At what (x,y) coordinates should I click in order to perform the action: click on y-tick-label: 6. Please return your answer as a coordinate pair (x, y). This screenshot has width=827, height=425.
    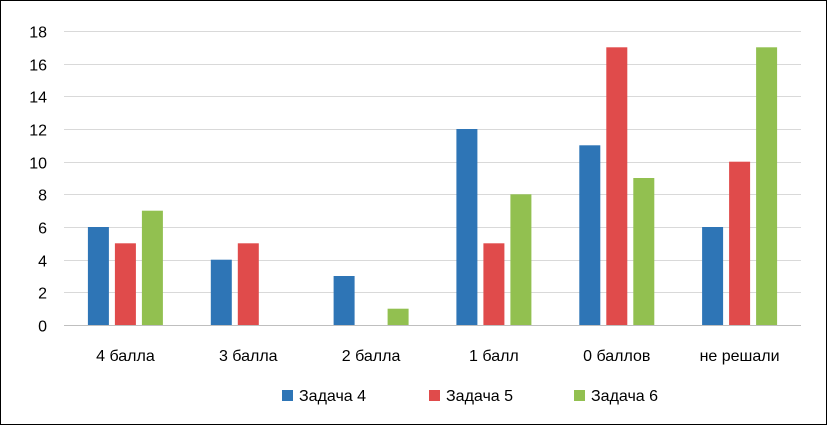
    Looking at the image, I should click on (42, 229).